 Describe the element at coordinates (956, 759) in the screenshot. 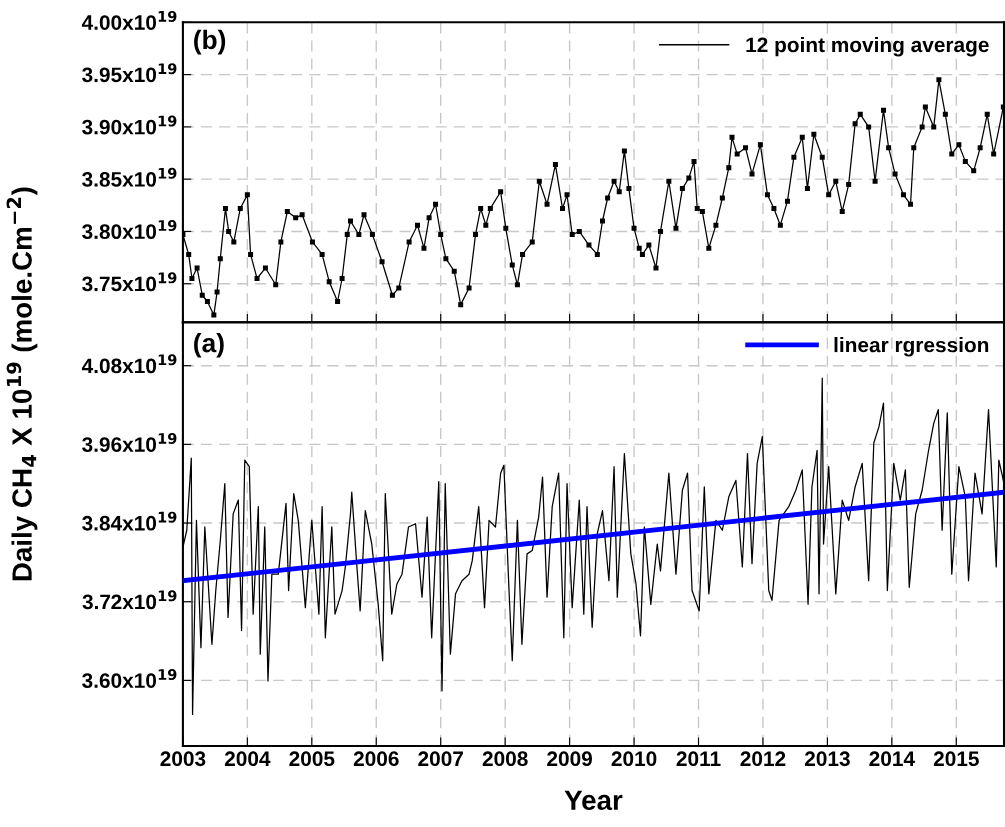

I see `x-tick-label: 2015` at that location.